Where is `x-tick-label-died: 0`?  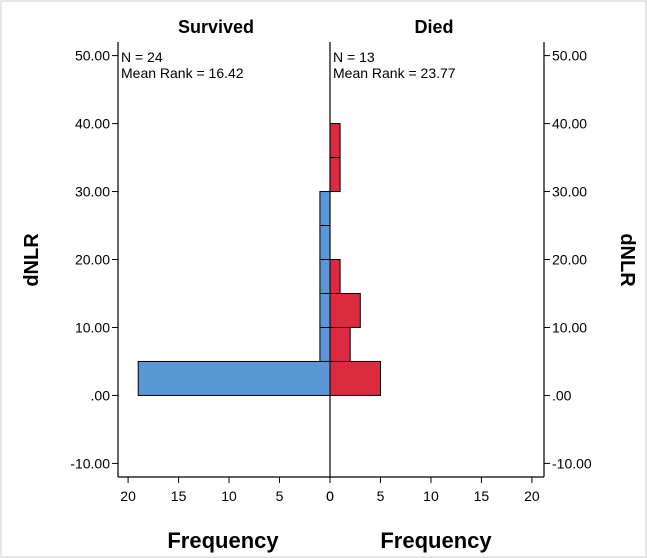 x-tick-label-died: 0 is located at coordinates (330, 496).